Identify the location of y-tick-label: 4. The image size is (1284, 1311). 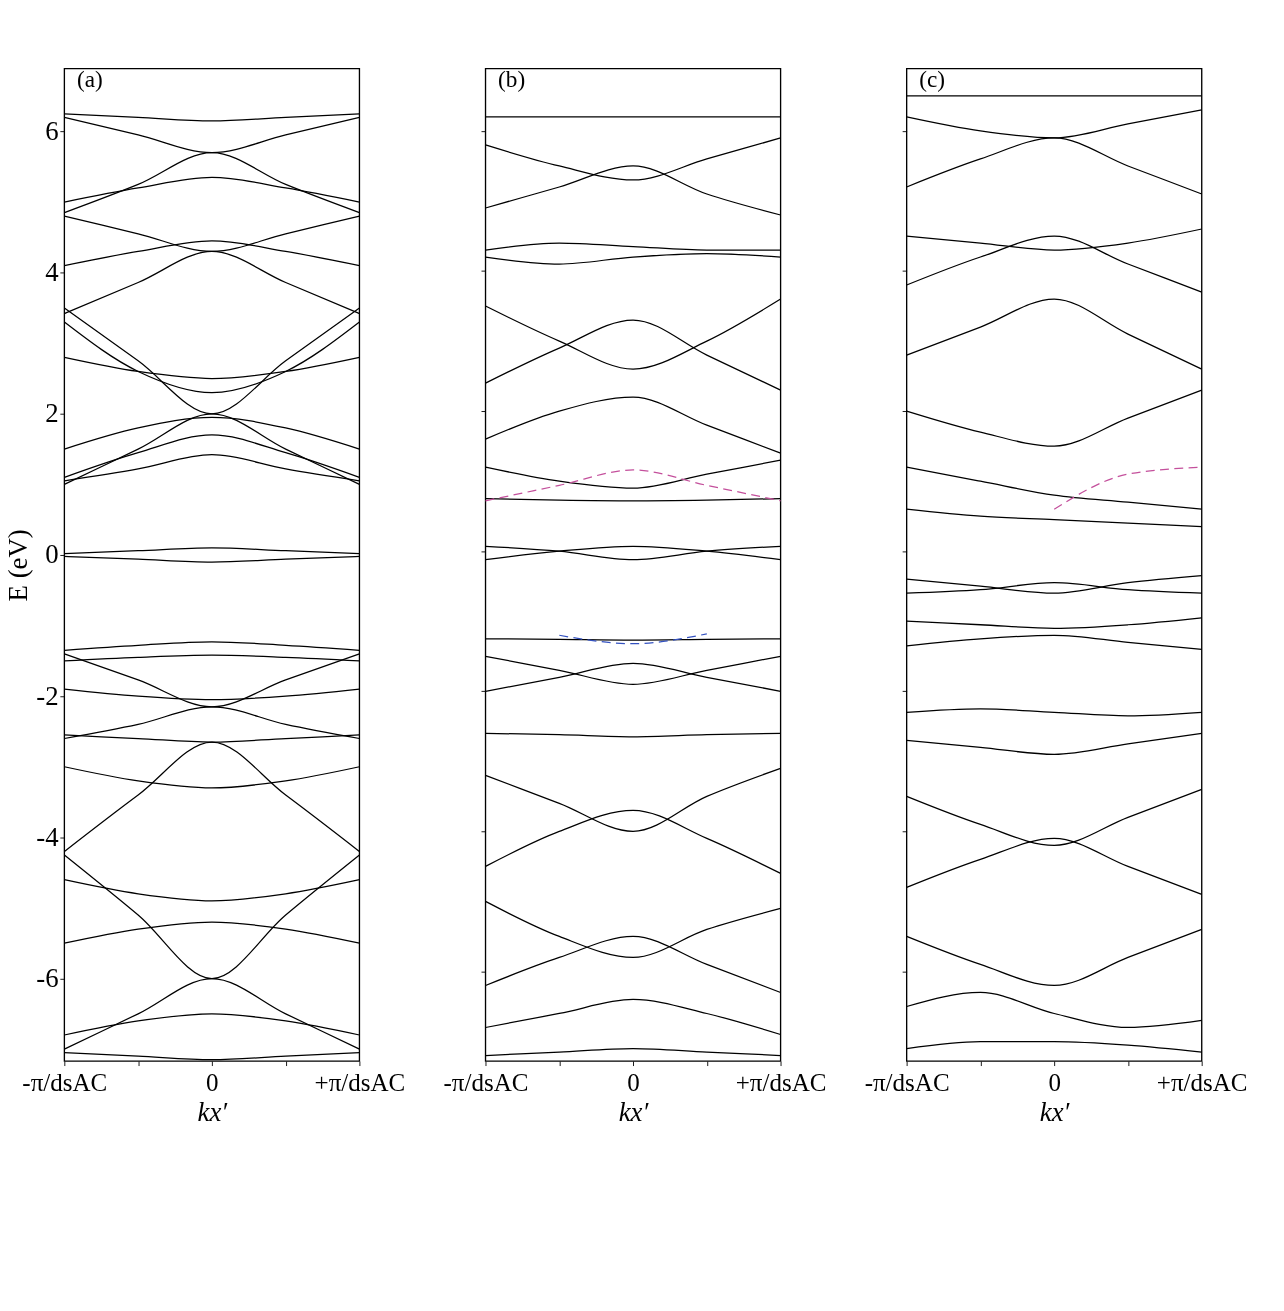
(52, 272).